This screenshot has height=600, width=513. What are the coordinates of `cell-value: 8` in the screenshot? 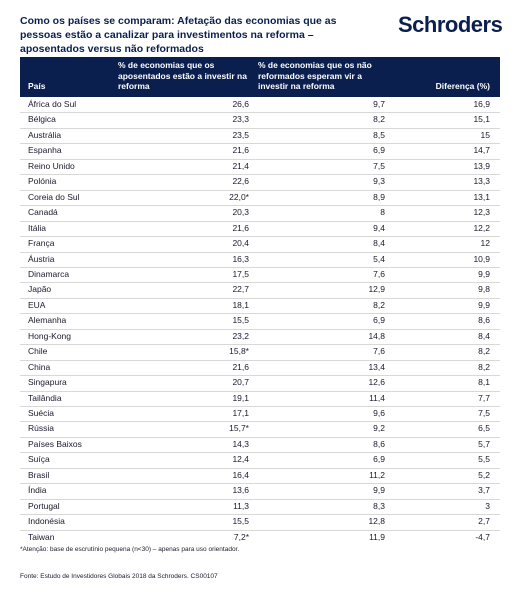 It's located at (382, 212).